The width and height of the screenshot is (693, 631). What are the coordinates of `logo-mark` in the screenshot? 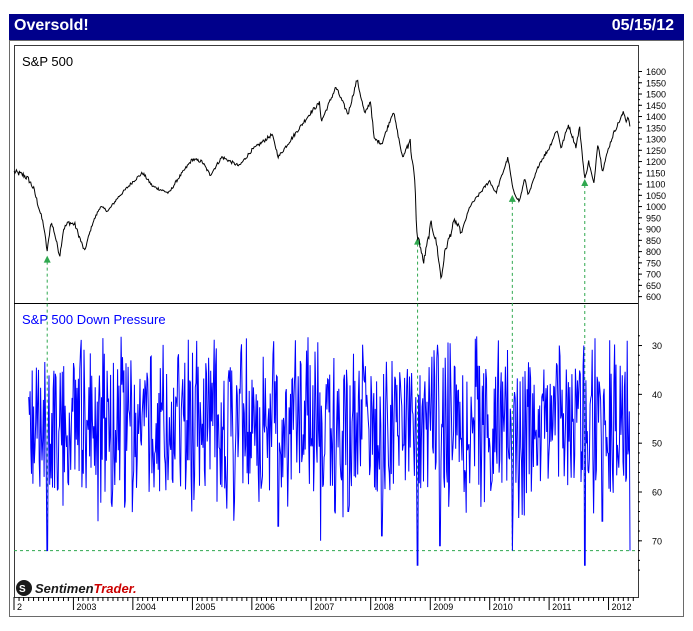 It's located at (24, 588).